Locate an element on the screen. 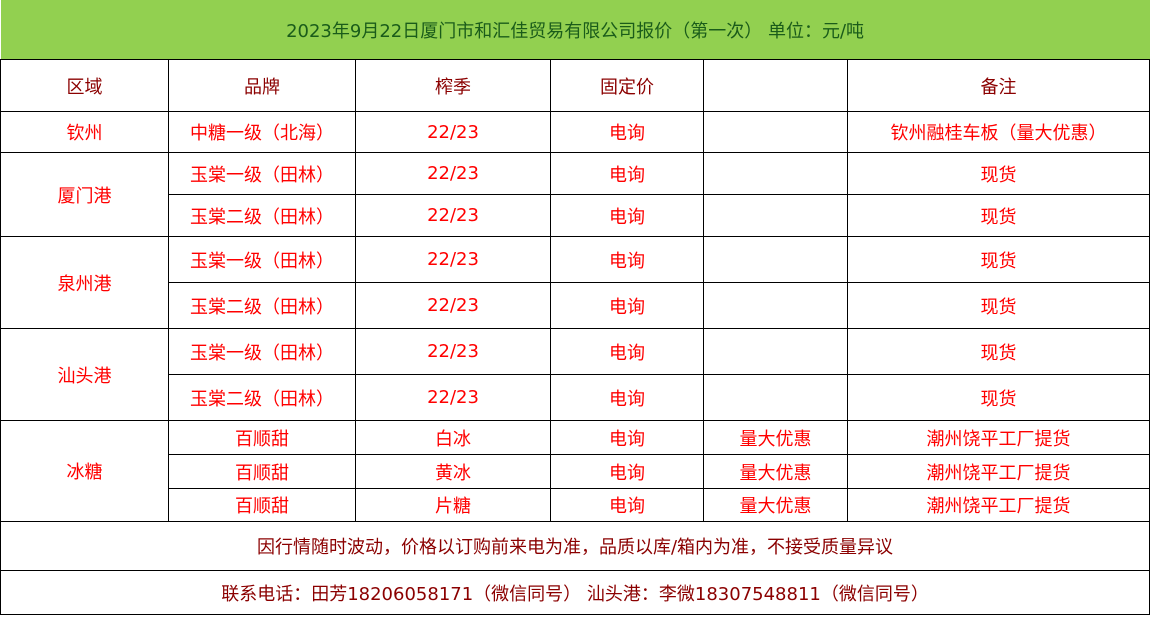 This screenshot has height=617, width=1150. header-row: 区域 品牌 榨季 固定价 备注 is located at coordinates (575, 85).